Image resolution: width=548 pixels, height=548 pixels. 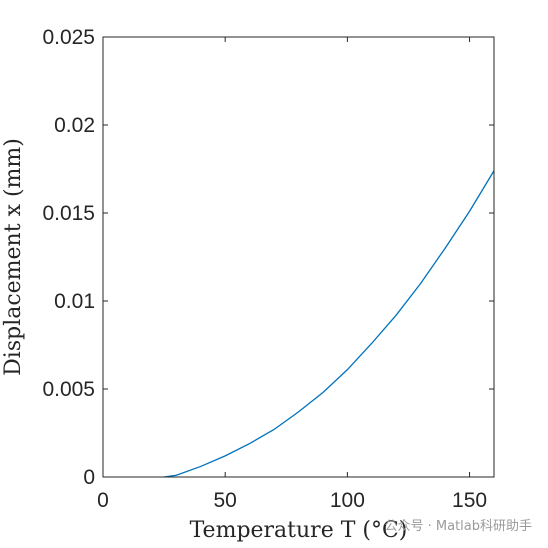 What do you see at coordinates (13, 257) in the screenshot?
I see `y-axis-label: Displacement x (mm)` at bounding box center [13, 257].